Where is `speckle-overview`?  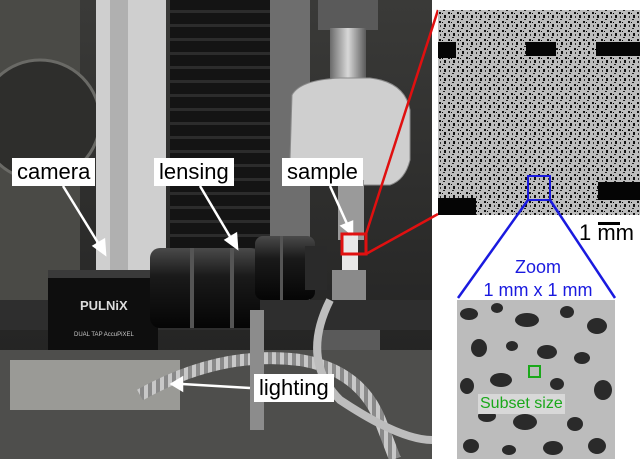
speckle-overview is located at coordinates (539, 112).